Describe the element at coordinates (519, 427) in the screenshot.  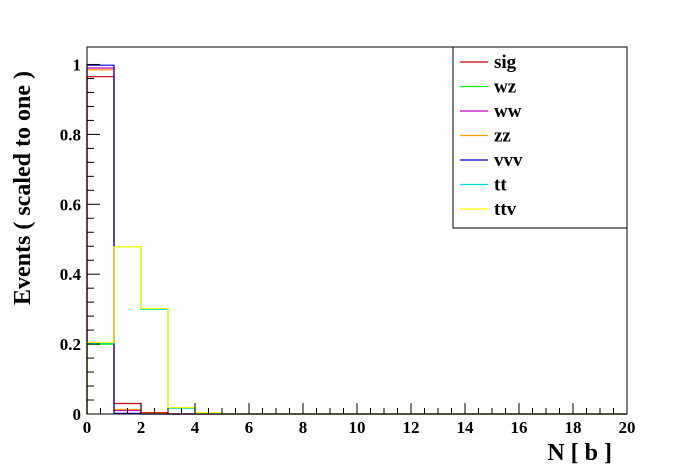
I see `x-tick-label: 16` at that location.